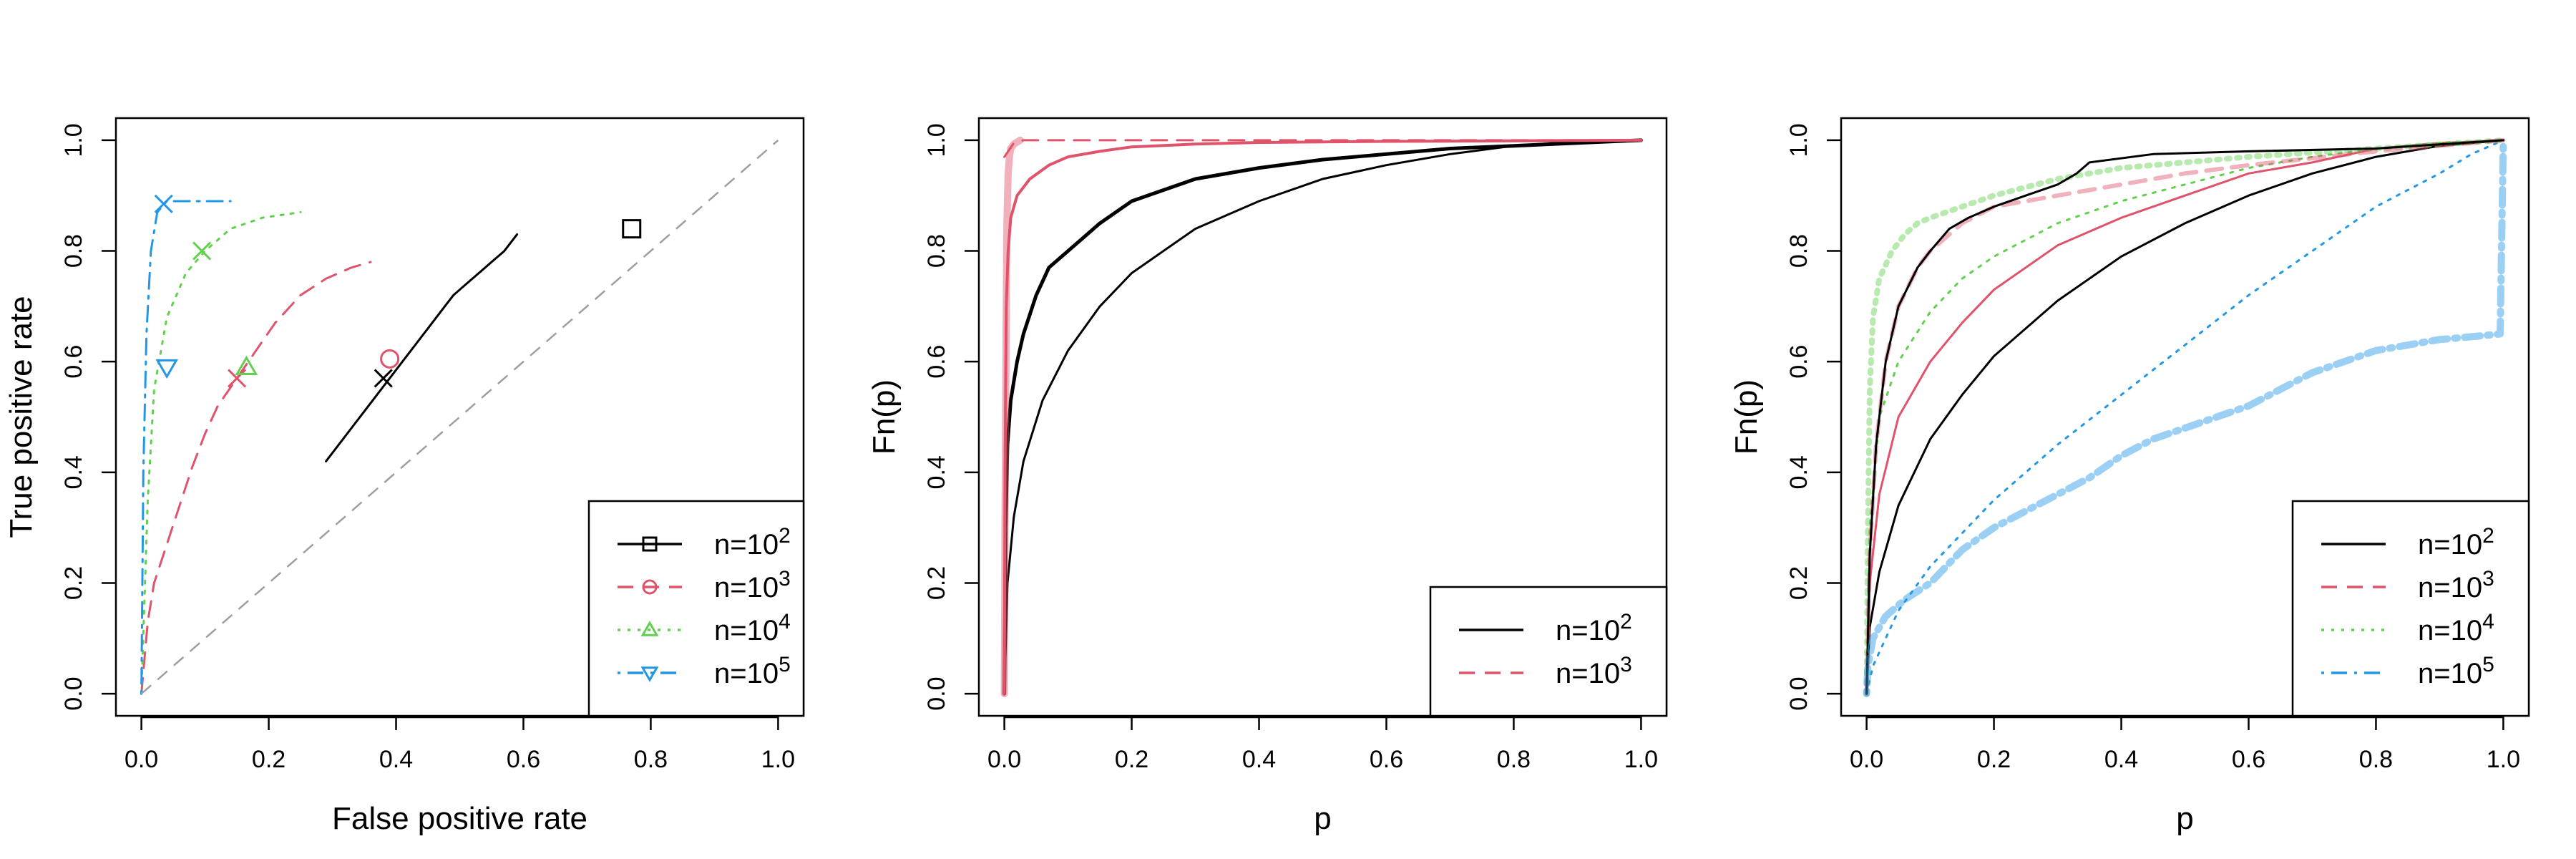 The height and width of the screenshot is (859, 2576). Describe the element at coordinates (460, 818) in the screenshot. I see `x-axis-title: False positive rate` at that location.